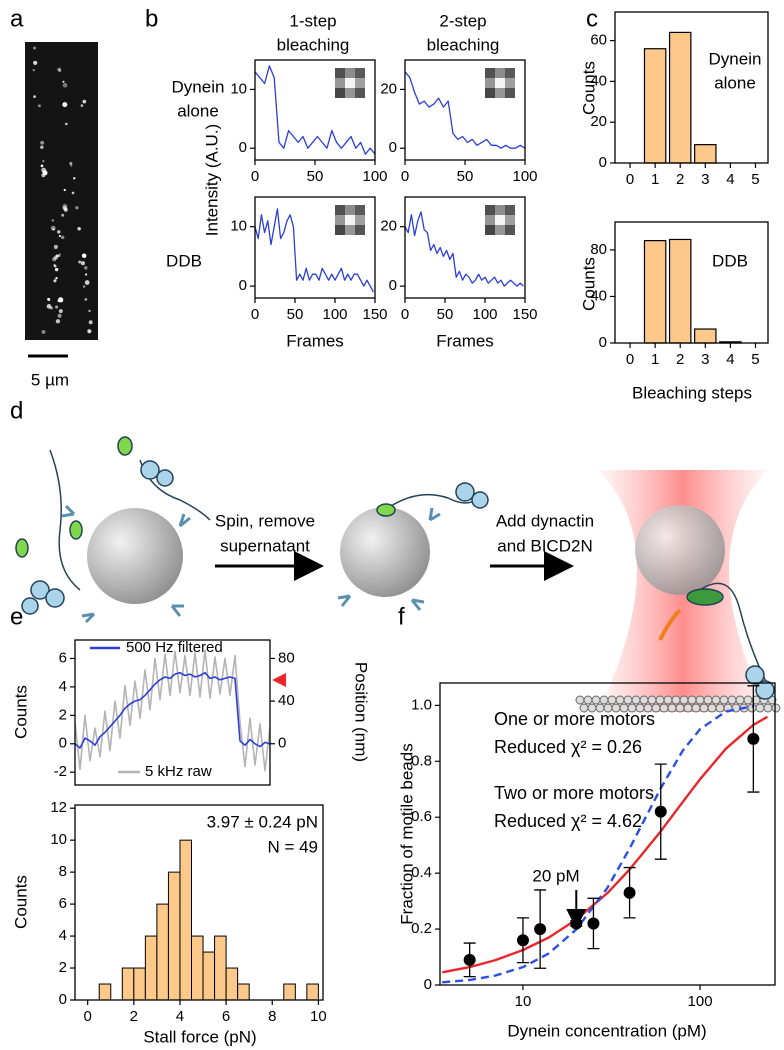  Describe the element at coordinates (63, 714) in the screenshot. I see `y-tick-label: 2` at that location.